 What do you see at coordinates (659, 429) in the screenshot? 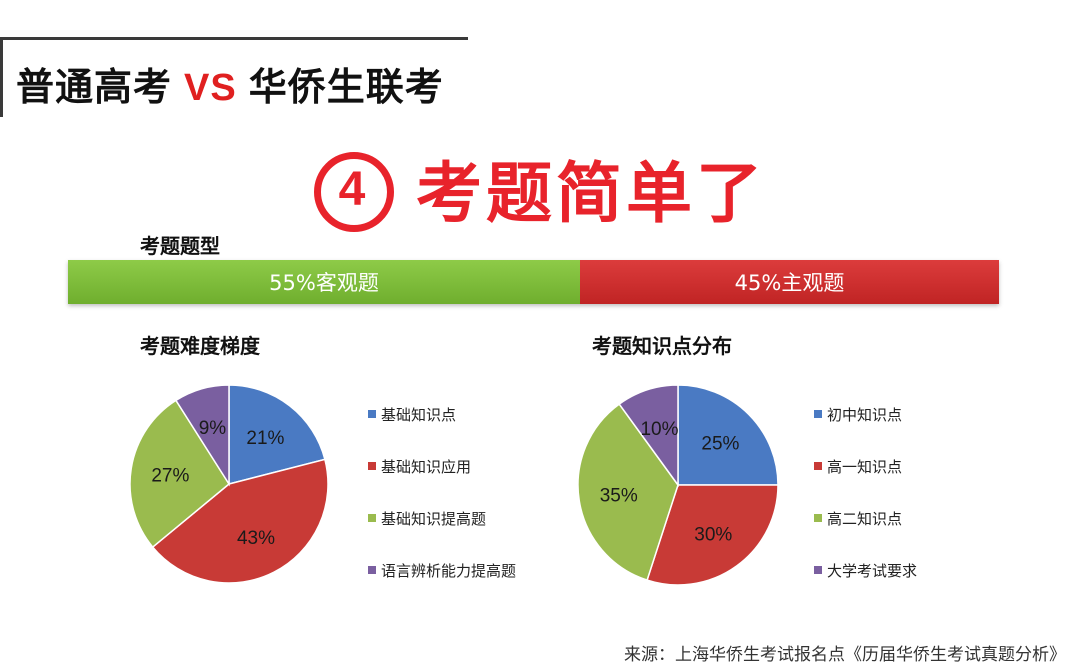
I see `pie-slice-label: 10%` at bounding box center [659, 429].